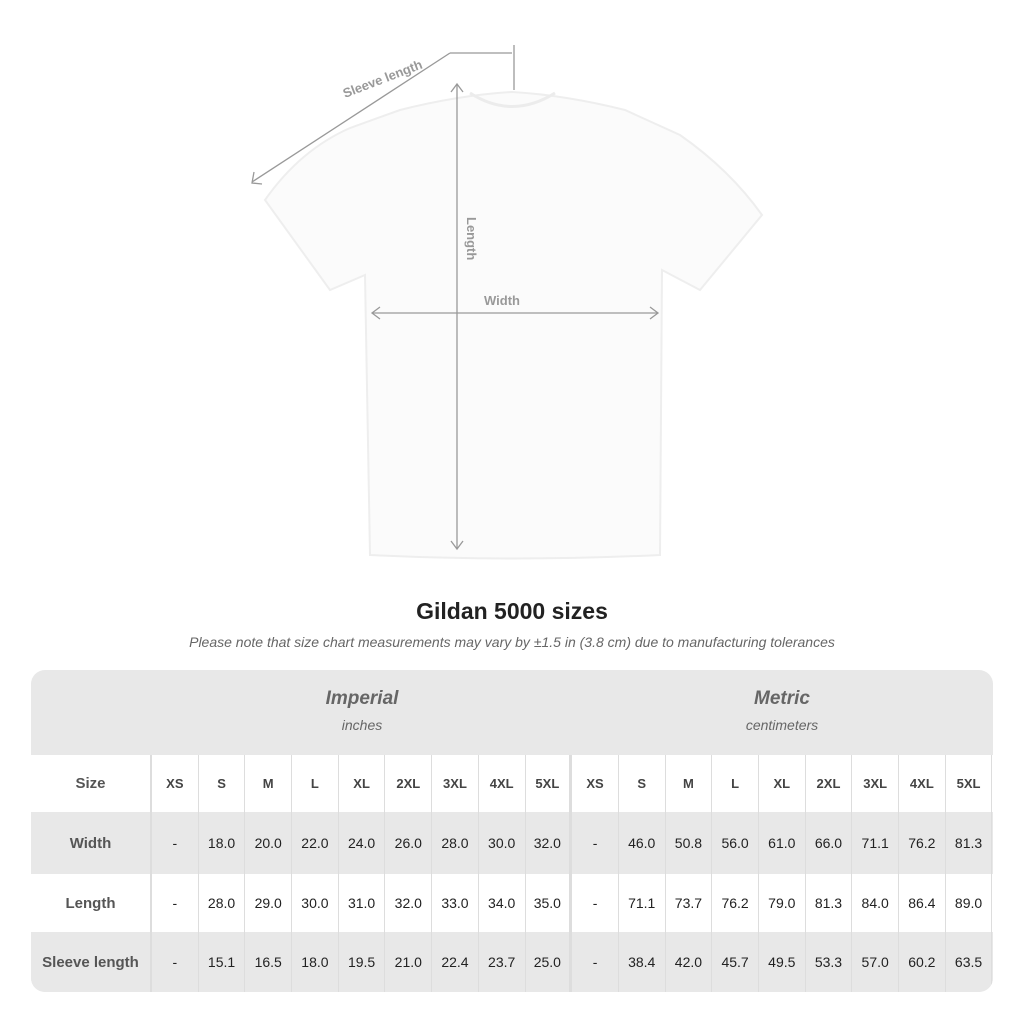  Describe the element at coordinates (782, 725) in the screenshot. I see `metric-unit: centimeters` at that location.